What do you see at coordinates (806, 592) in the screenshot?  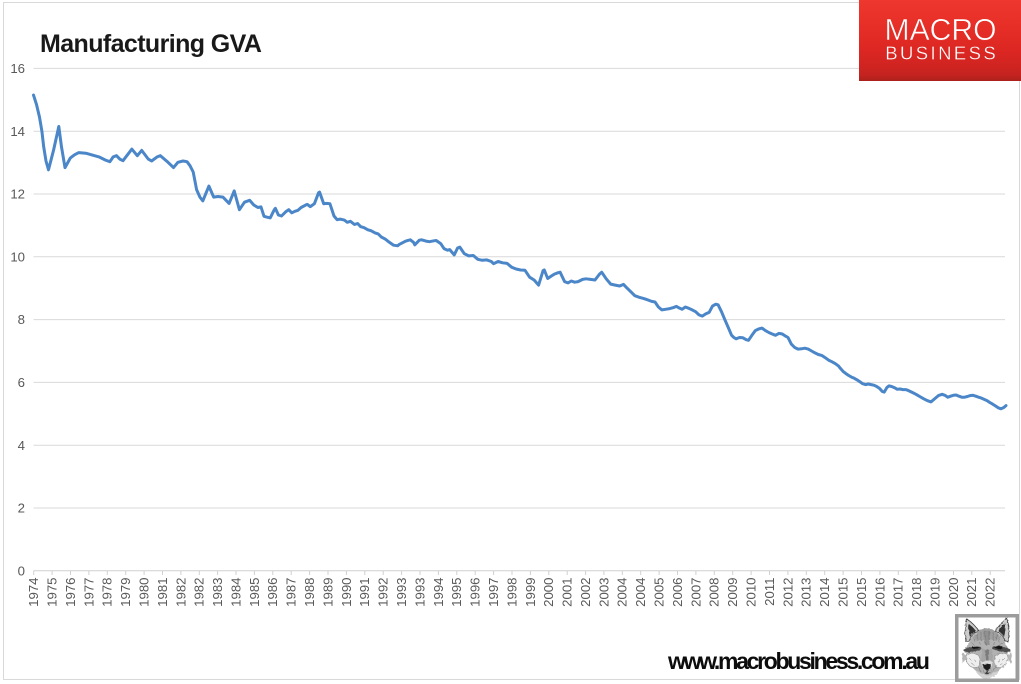 I see `svg-text: 2013` at bounding box center [806, 592].